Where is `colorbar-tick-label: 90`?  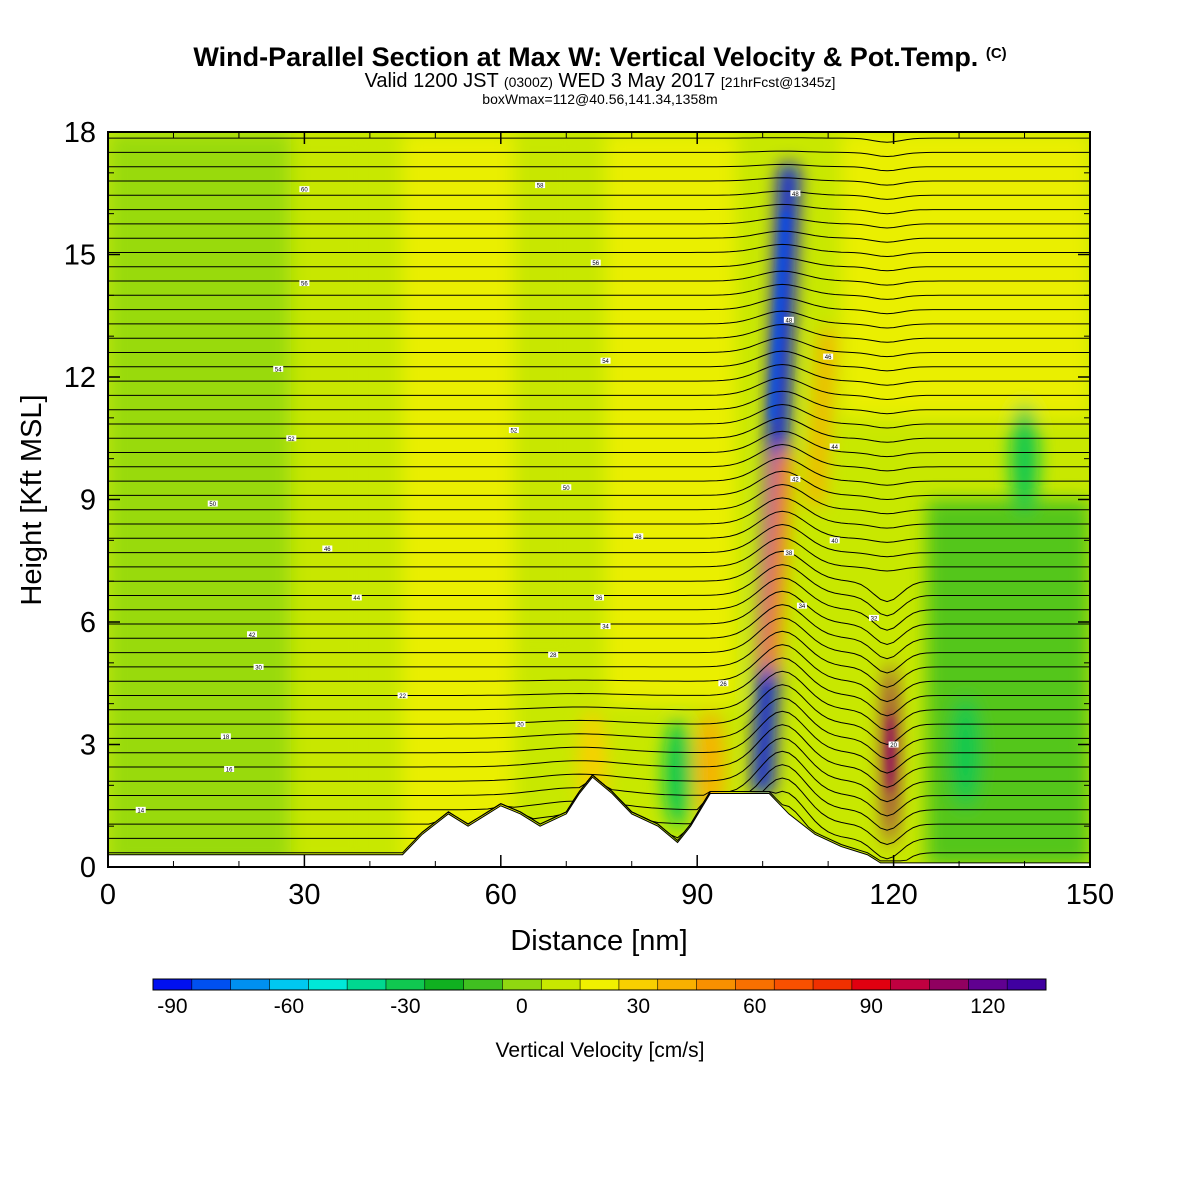
colorbar-tick-label: 90 is located at coordinates (871, 1006).